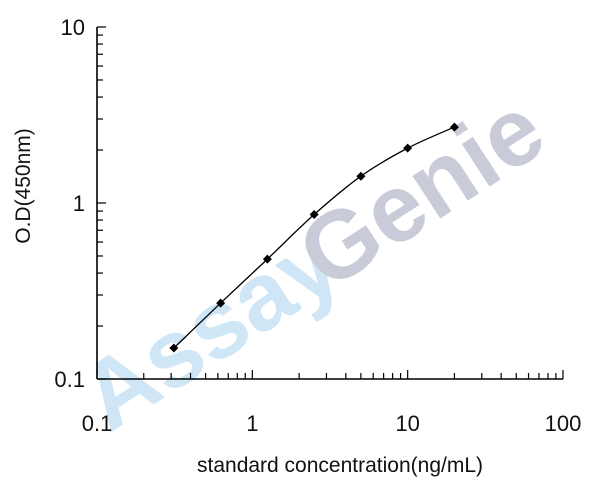 The height and width of the screenshot is (484, 608). Describe the element at coordinates (73, 27) in the screenshot. I see `y-tick-label: 10` at that location.